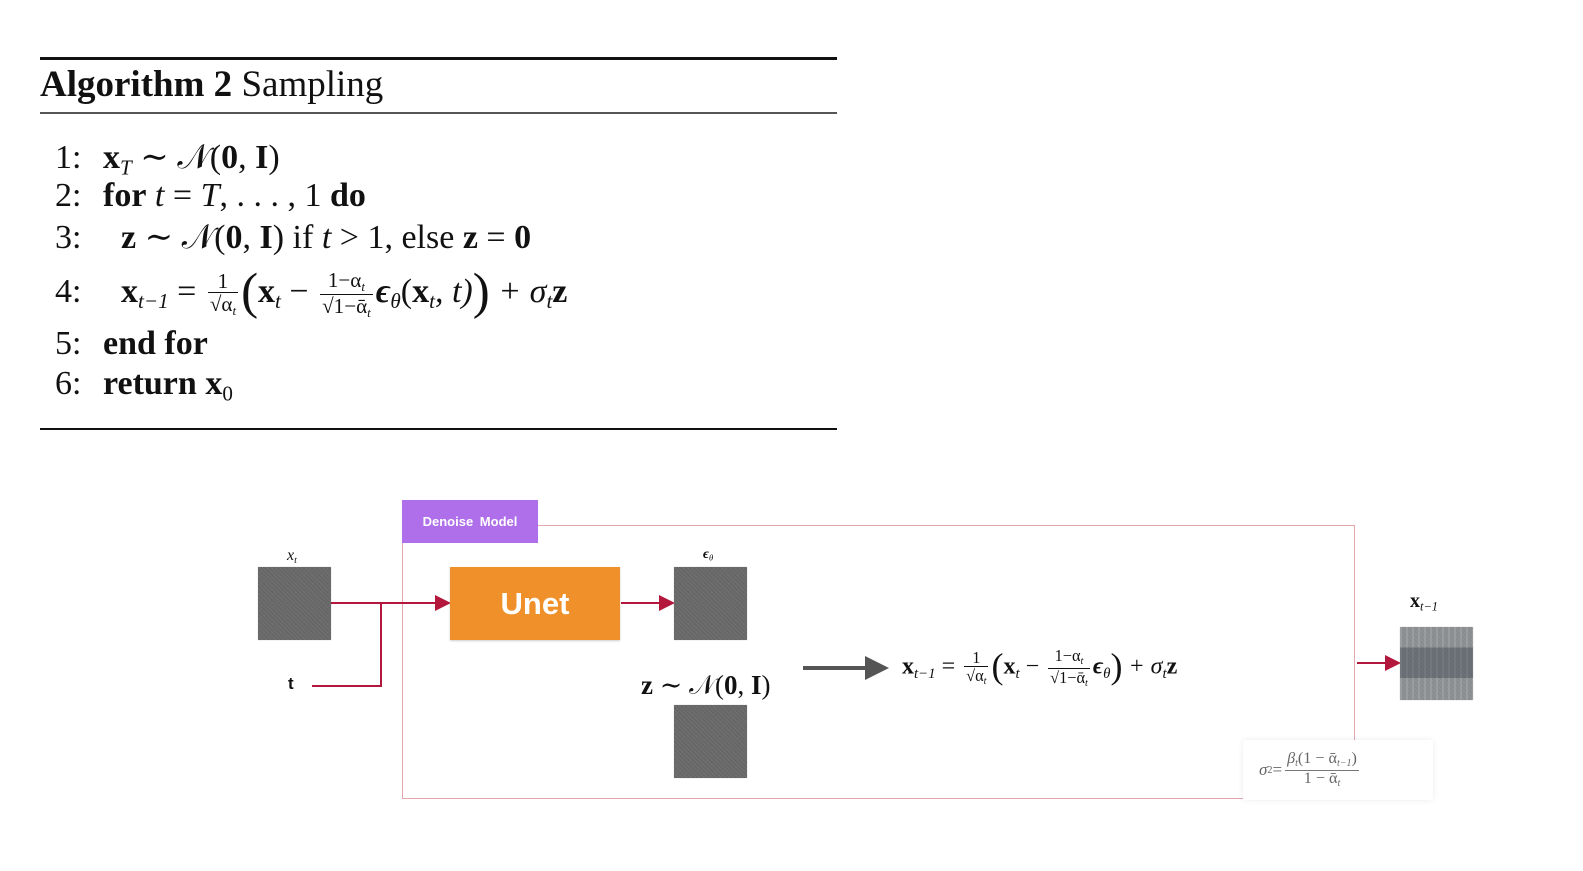 The width and height of the screenshot is (1583, 871). What do you see at coordinates (125, 195) in the screenshot?
I see `keyword-for: for` at bounding box center [125, 195].